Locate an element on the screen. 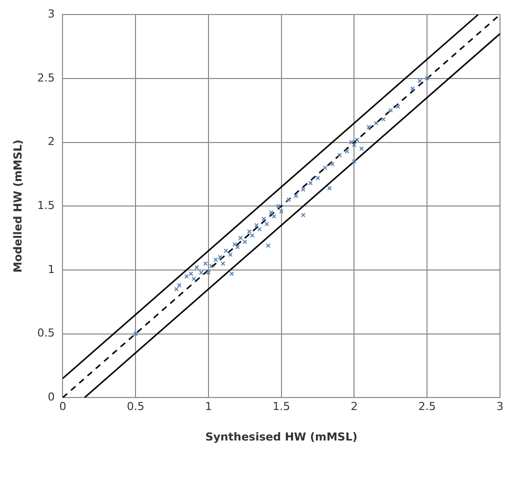 Image resolution: width=530 pixels, height=478 pixels. y-tick-label: 2.5 is located at coordinates (46, 77).